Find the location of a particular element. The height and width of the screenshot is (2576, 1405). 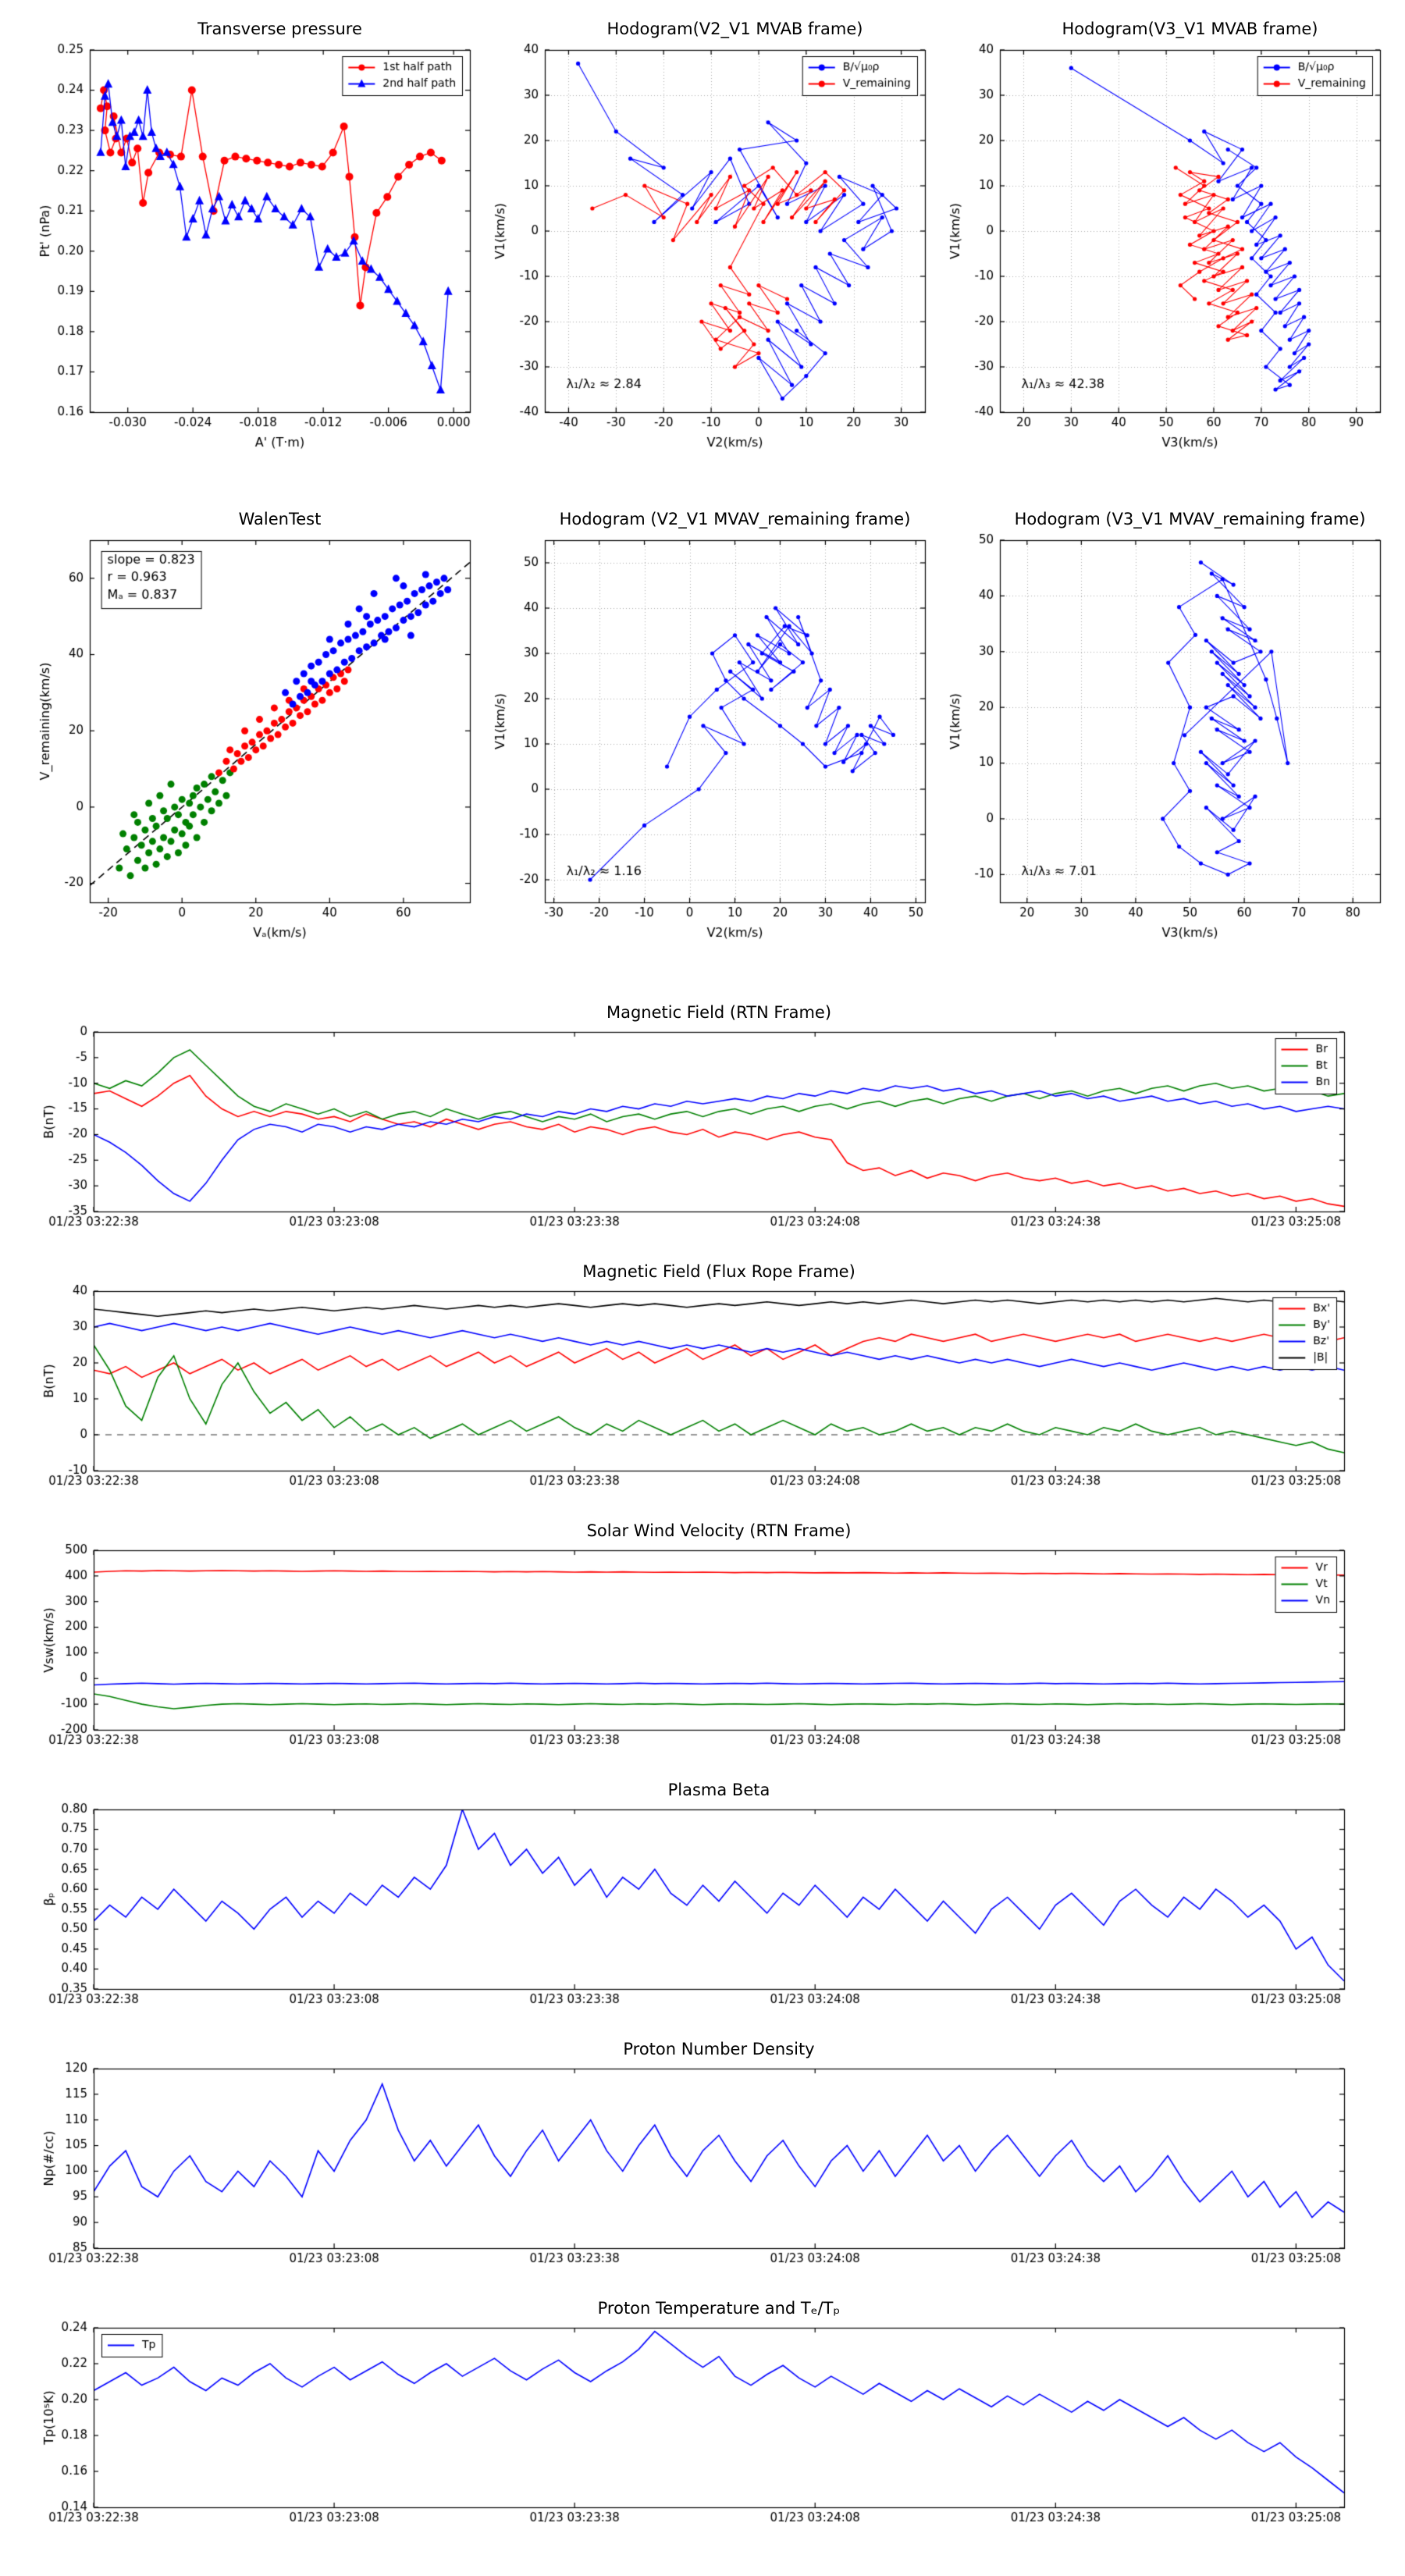

chart-title-hodogram-v2-v1-mvab: Hodogram(V2_V1 MVAB frame) is located at coordinates (735, 29).